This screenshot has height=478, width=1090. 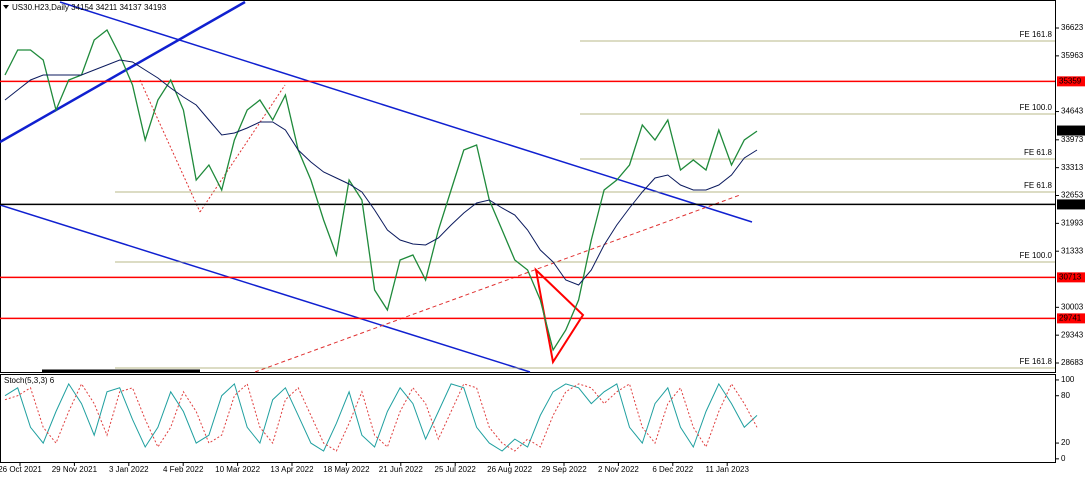 What do you see at coordinates (1072, 334) in the screenshot?
I see `y-tick-label: 29343` at bounding box center [1072, 334].